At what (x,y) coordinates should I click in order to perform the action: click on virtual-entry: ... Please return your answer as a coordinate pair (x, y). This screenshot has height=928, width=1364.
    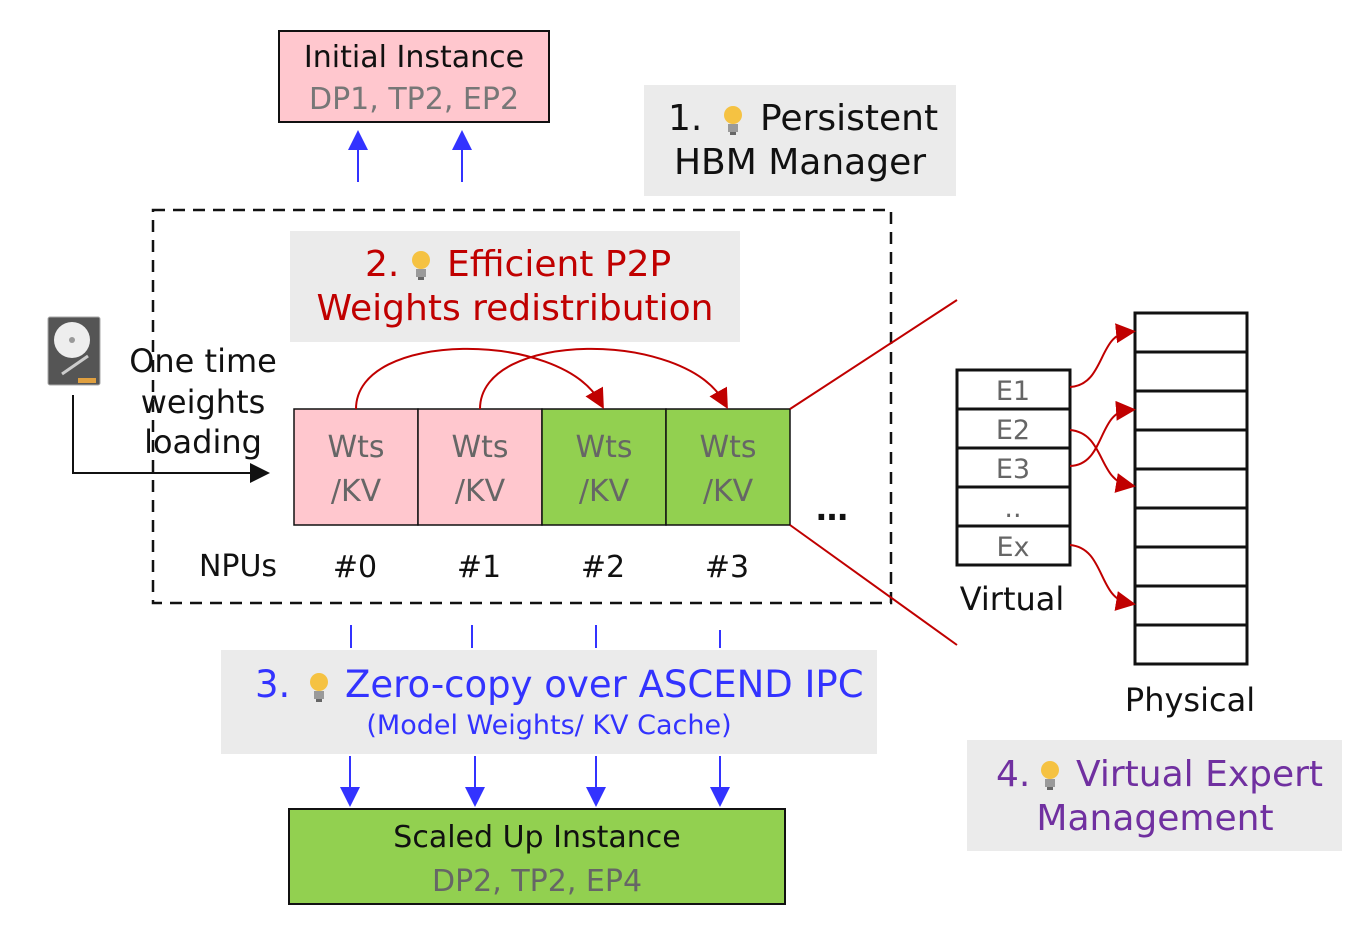
    Looking at the image, I should click on (1012, 508).